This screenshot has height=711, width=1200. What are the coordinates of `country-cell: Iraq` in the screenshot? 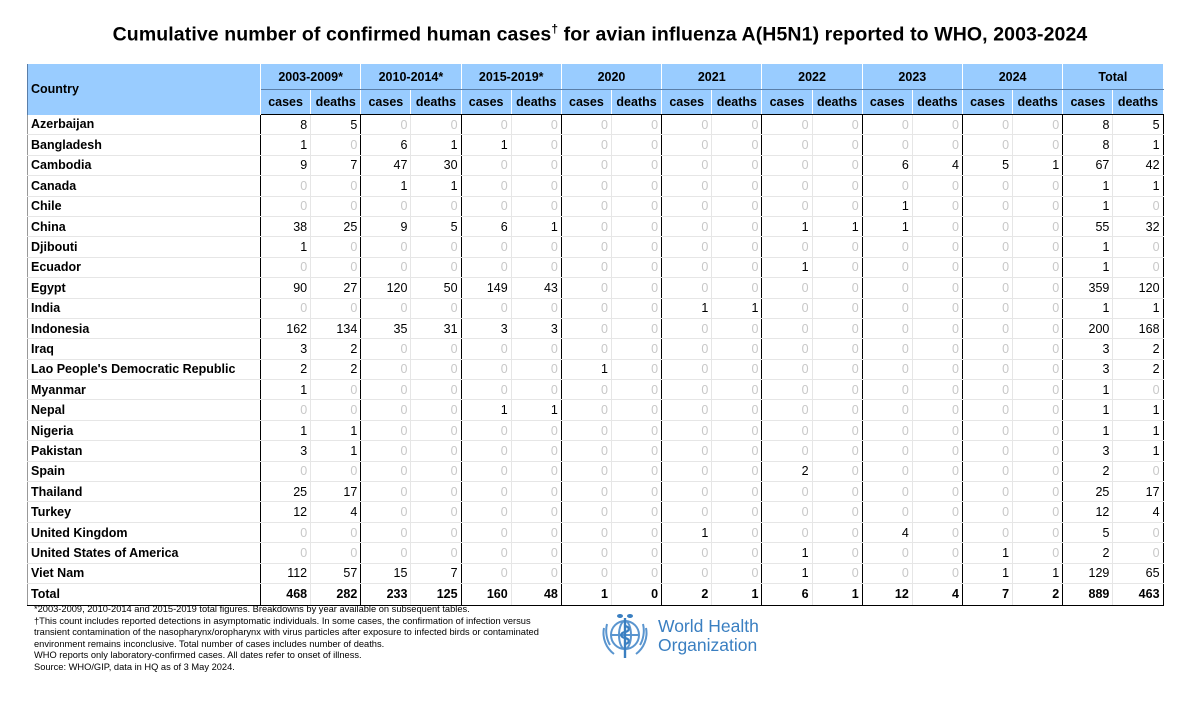 It's located at (144, 349).